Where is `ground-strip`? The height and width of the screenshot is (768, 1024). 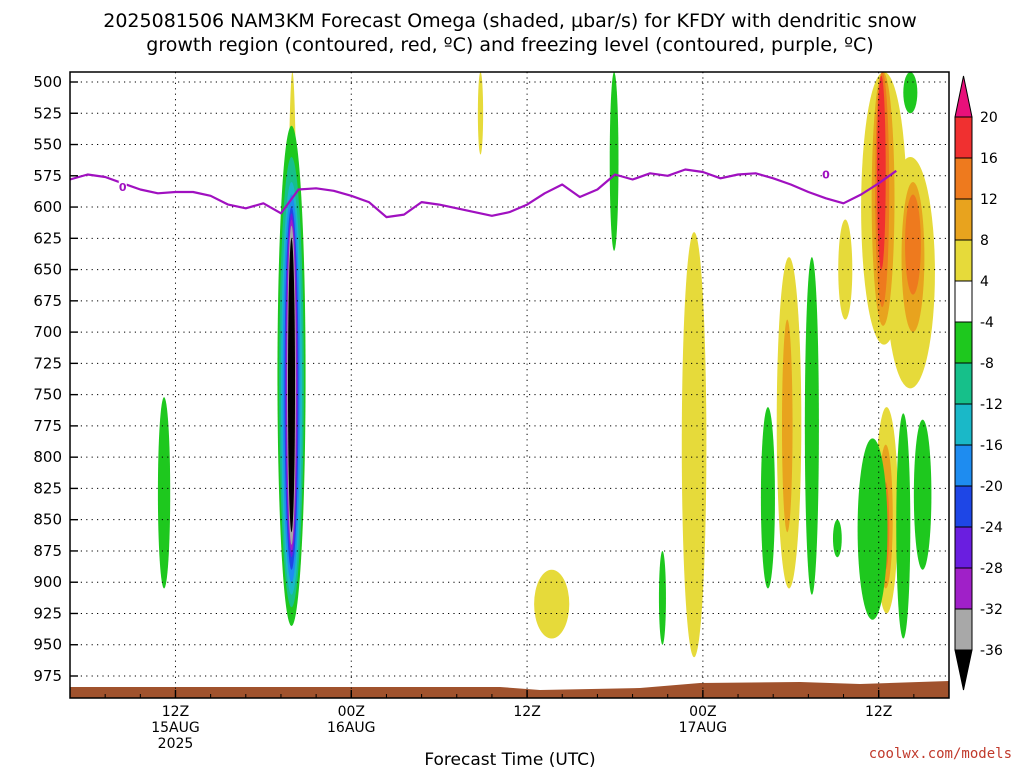 ground-strip is located at coordinates (509, 689).